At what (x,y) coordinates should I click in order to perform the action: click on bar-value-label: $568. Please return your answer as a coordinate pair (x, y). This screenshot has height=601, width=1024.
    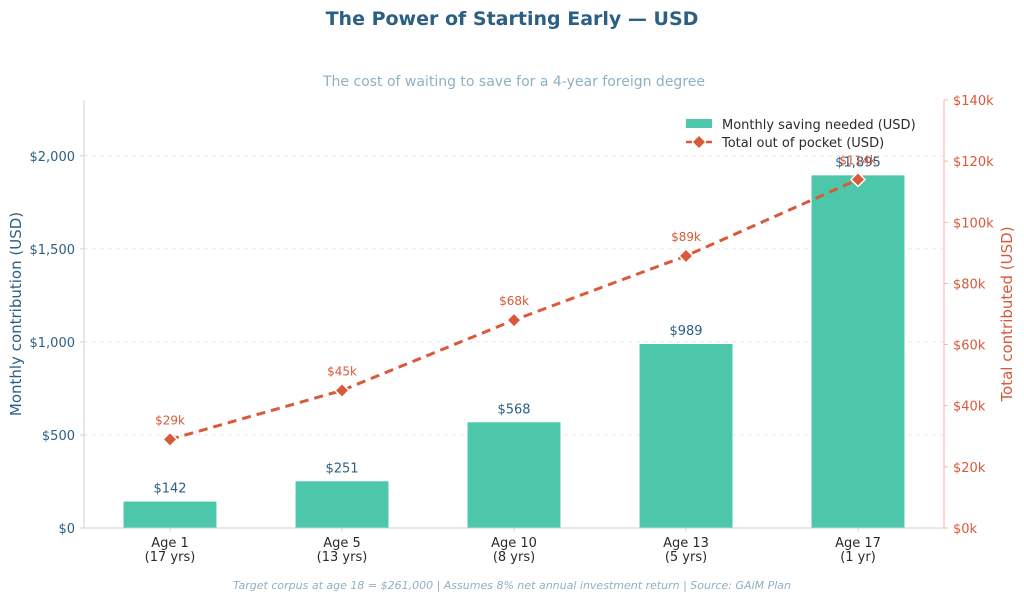
    Looking at the image, I should click on (513, 409).